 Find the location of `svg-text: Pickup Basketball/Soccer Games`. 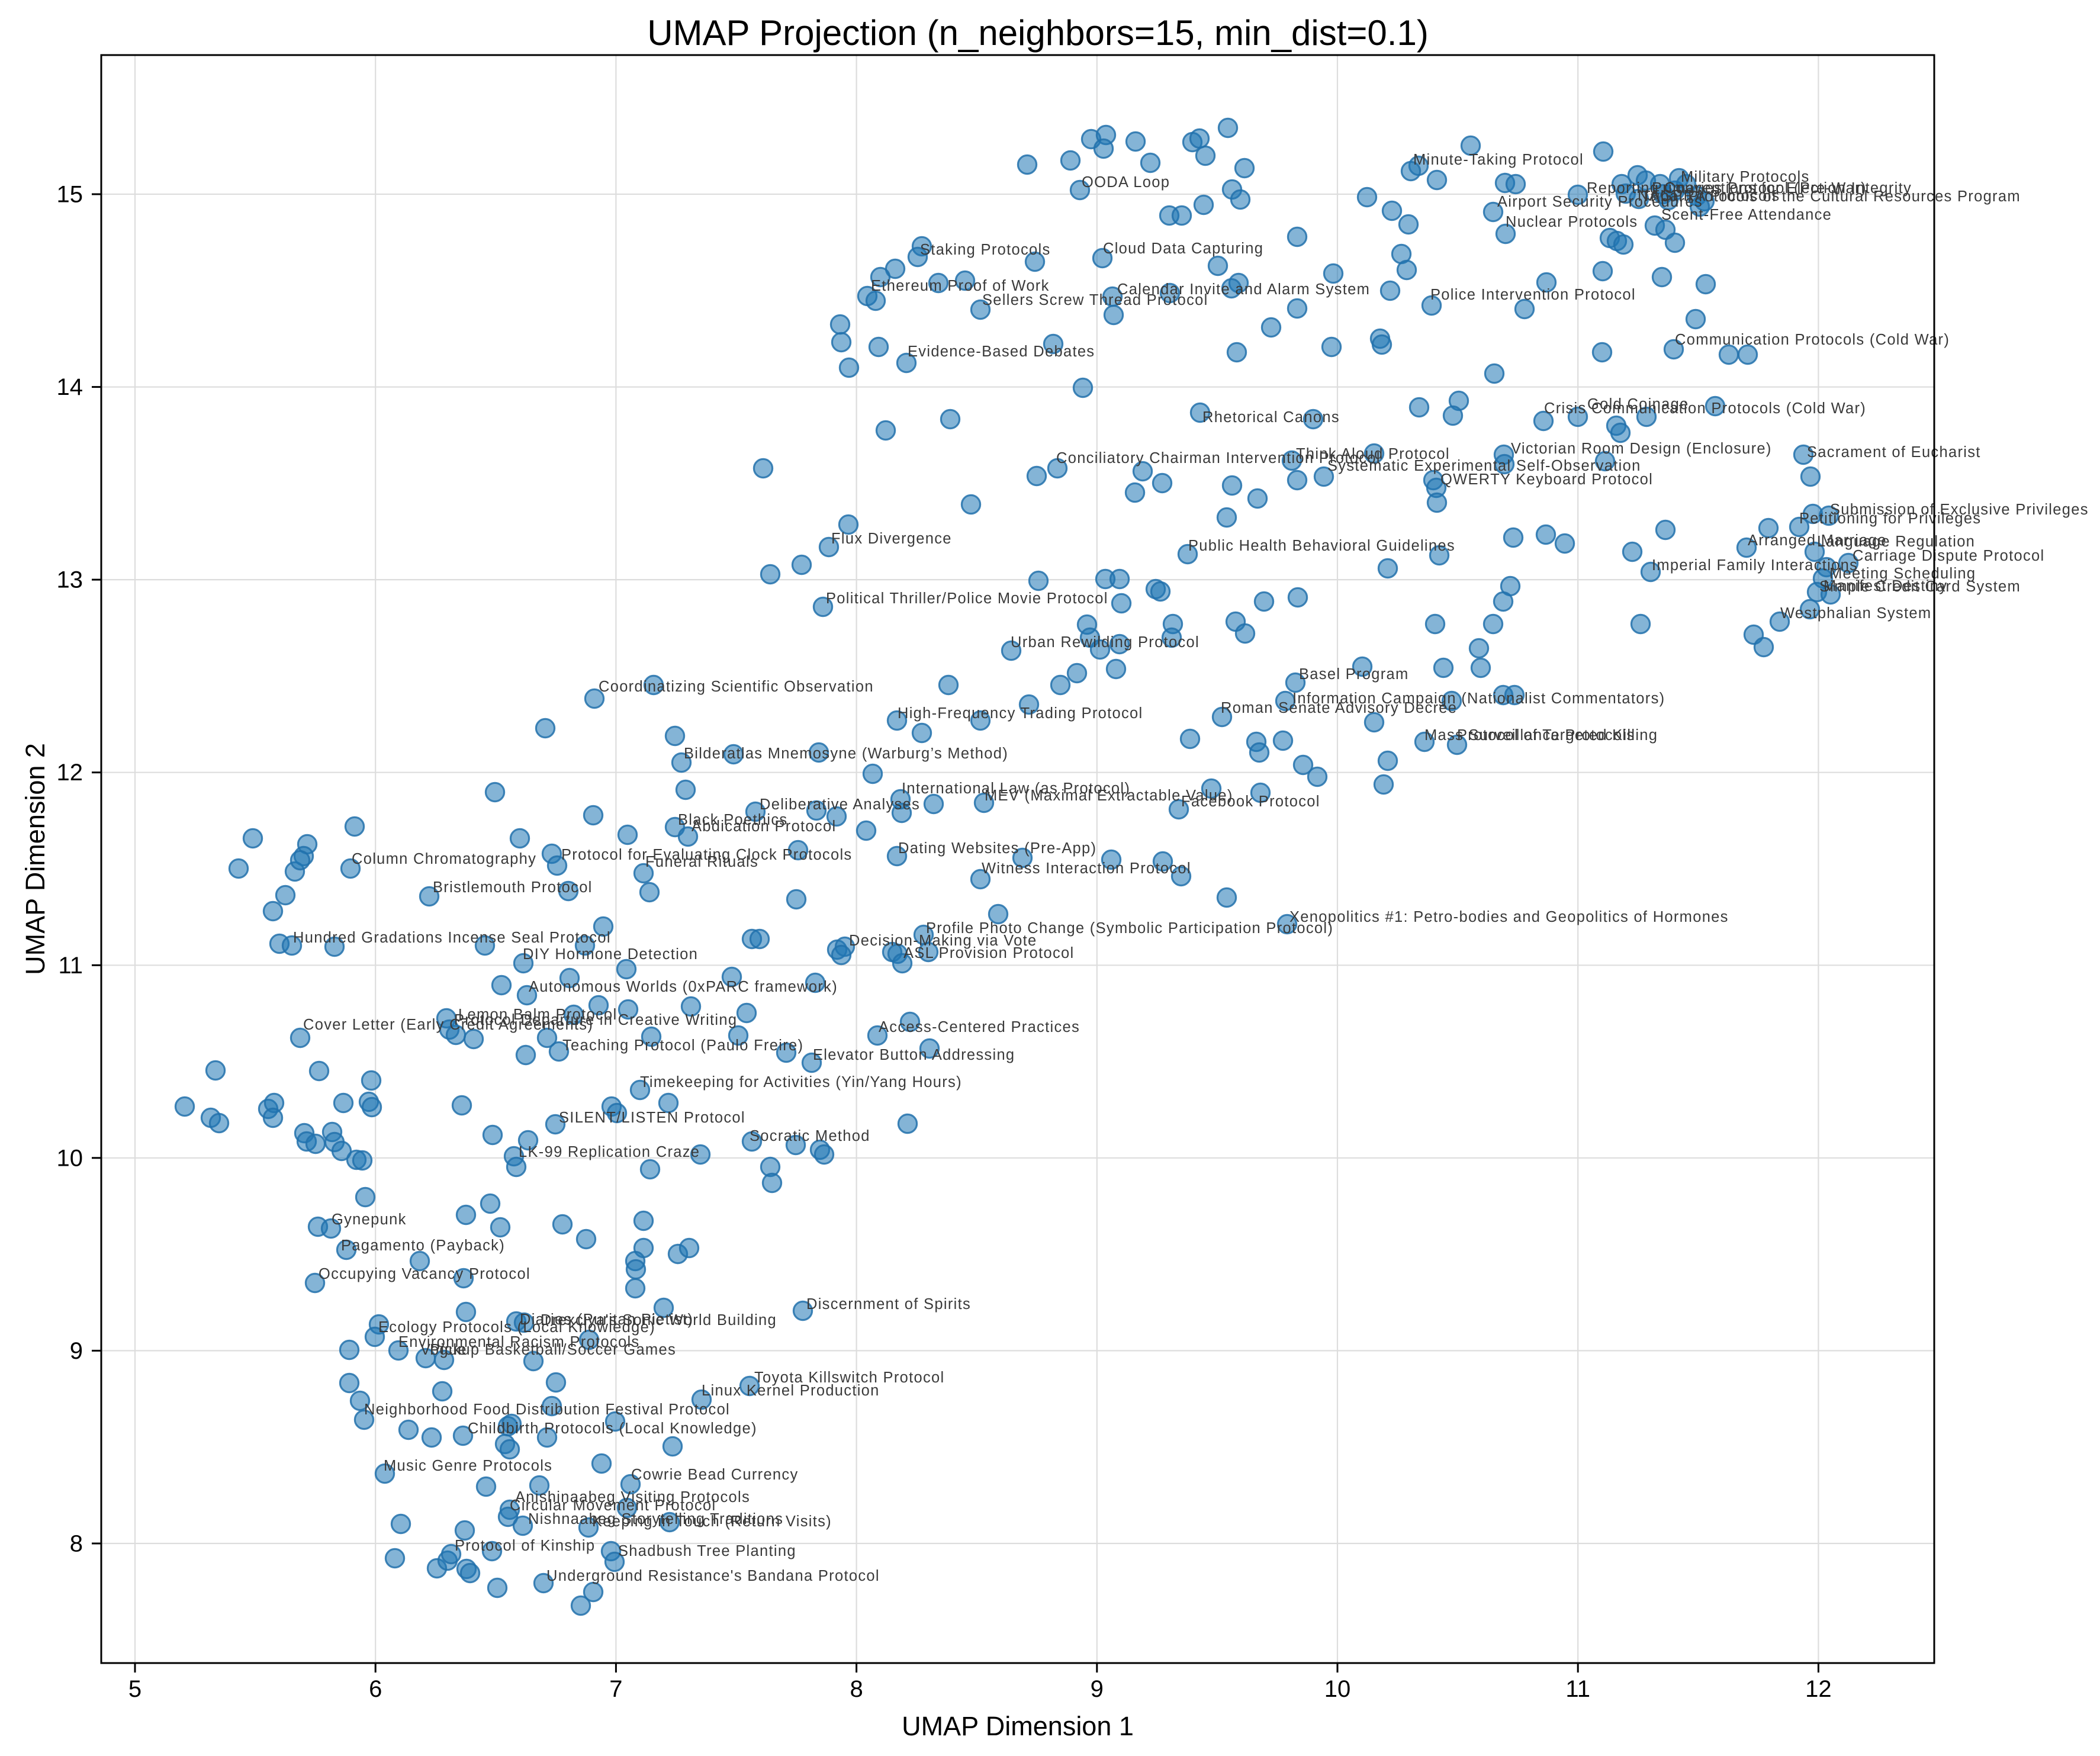

svg-text: Pickup Basketball/Soccer Games is located at coordinates (553, 1350).